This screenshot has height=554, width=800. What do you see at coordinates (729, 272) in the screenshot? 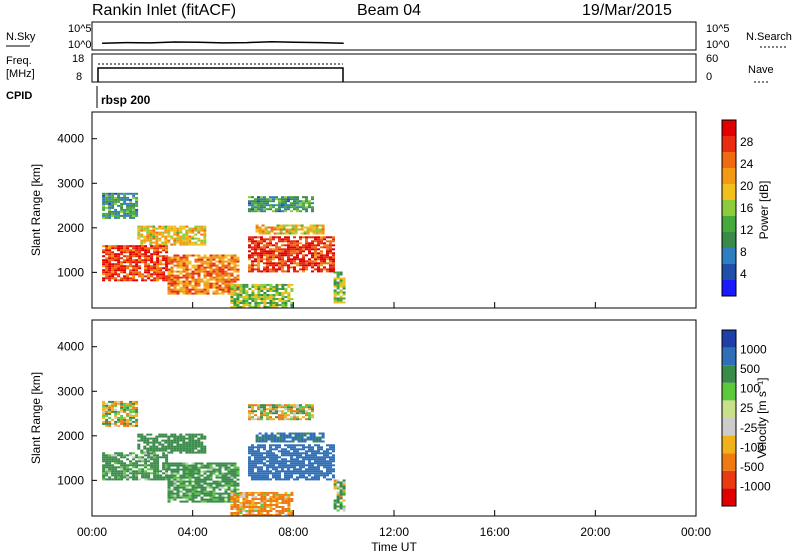
I see `colorbar-segment` at bounding box center [729, 272].